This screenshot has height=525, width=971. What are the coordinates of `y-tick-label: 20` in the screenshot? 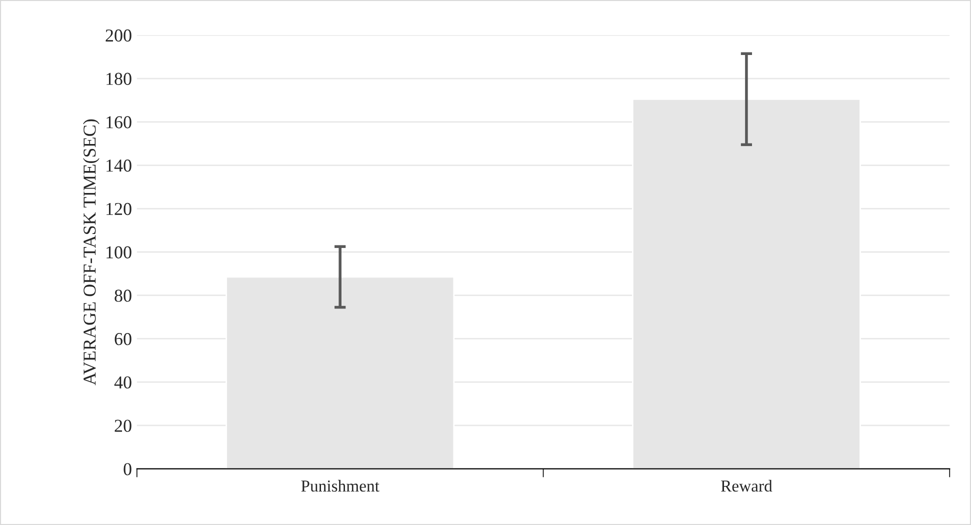 It's located at (123, 426).